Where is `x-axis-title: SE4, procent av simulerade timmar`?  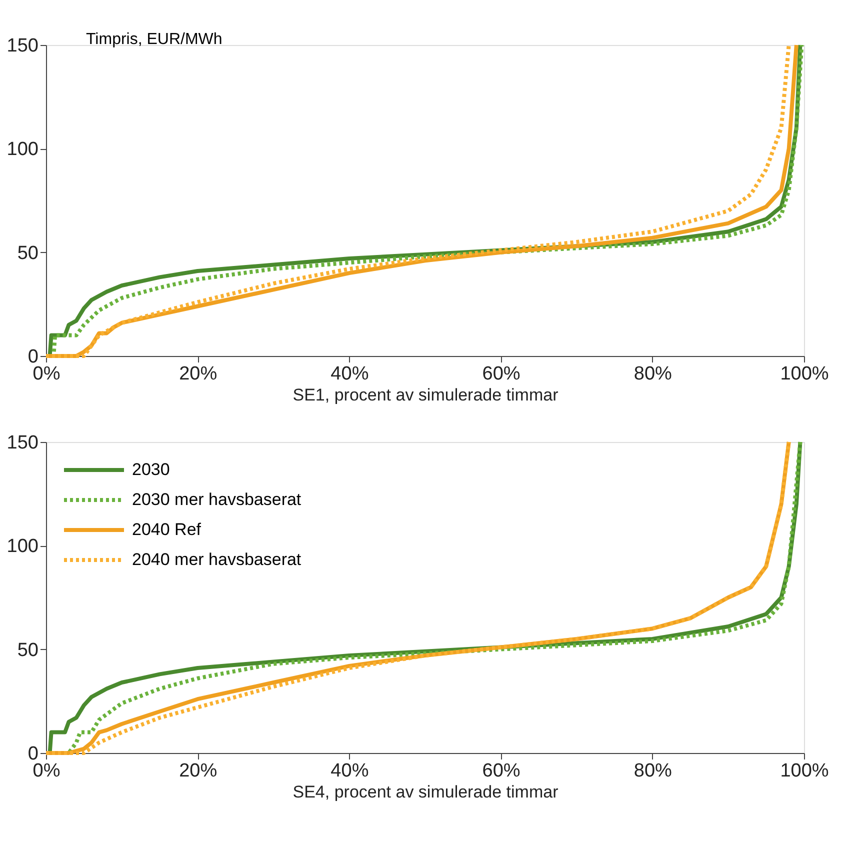
x-axis-title: SE4, procent av simulerade timmar is located at coordinates (425, 792).